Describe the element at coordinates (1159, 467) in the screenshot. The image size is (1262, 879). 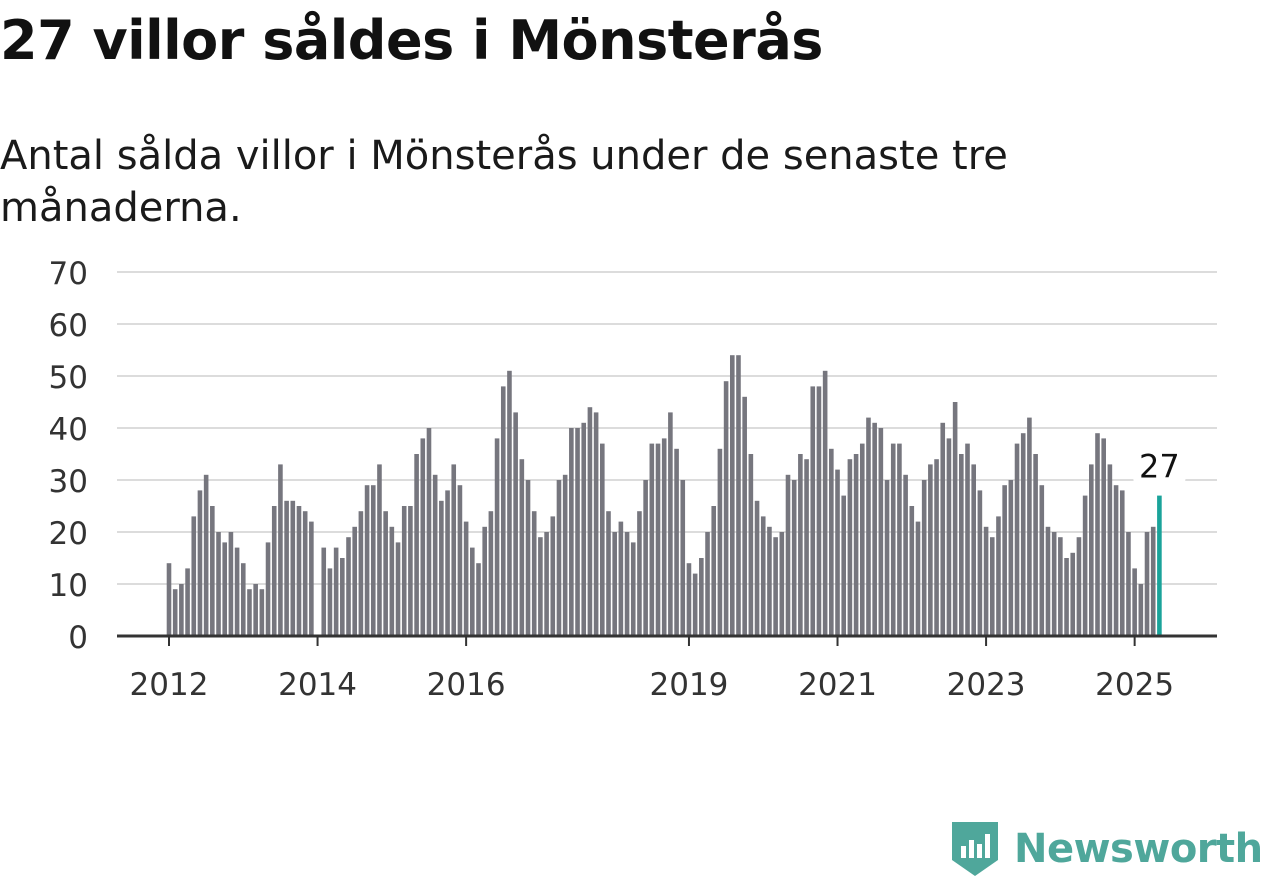
I see `data-label-latest: 27` at that location.